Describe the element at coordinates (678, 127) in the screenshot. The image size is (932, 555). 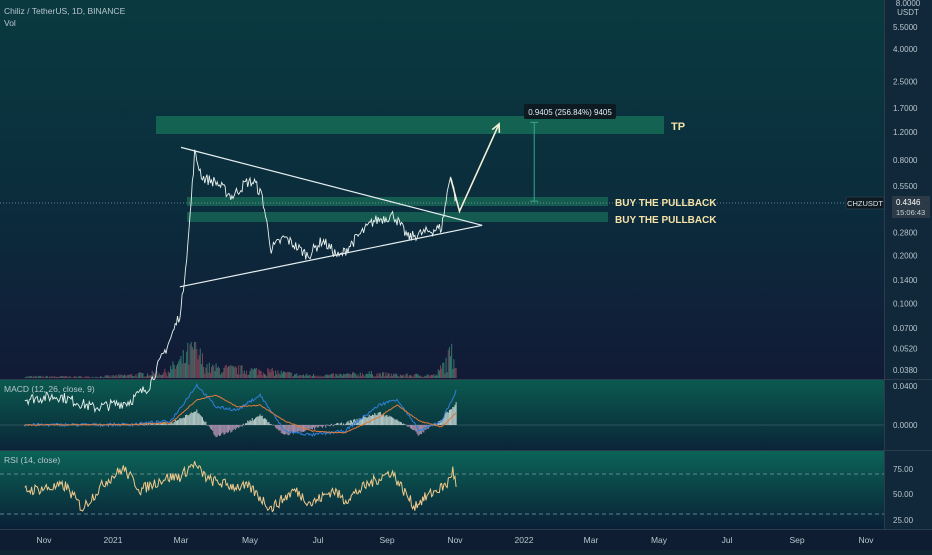
I see `tp-label: TP` at that location.